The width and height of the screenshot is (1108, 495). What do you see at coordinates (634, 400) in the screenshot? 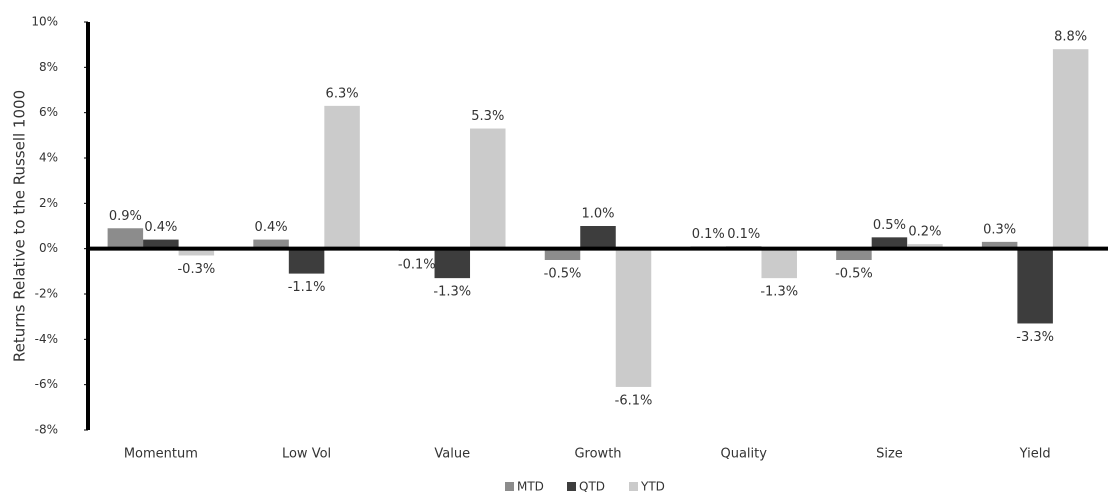
I see `data-label: -6.1%` at bounding box center [634, 400].